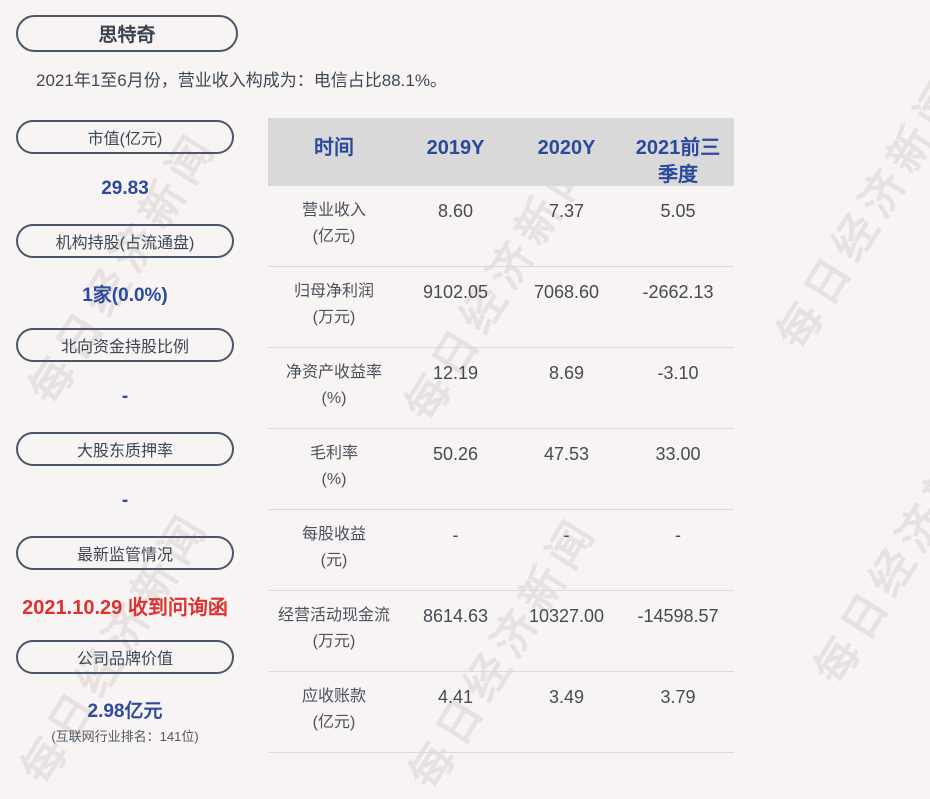 Image resolution: width=930 pixels, height=799 pixels. Describe the element at coordinates (125, 607) in the screenshot. I see `regulation-alert-value: 2021.10.29 收到问询函` at that location.